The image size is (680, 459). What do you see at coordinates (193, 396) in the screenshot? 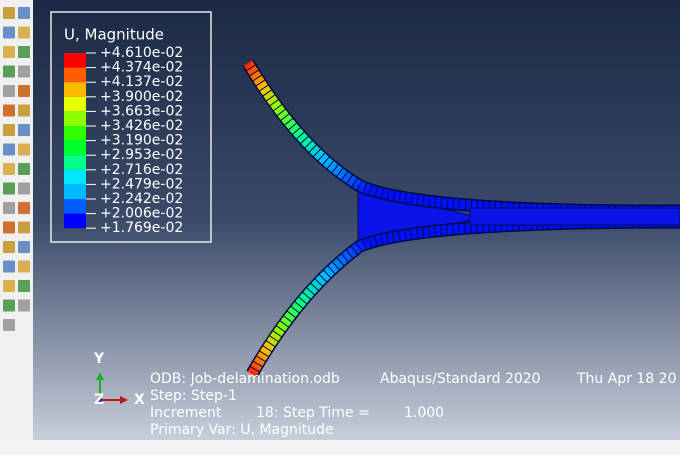
I see `info-step: Step: Step-1` at bounding box center [193, 396].